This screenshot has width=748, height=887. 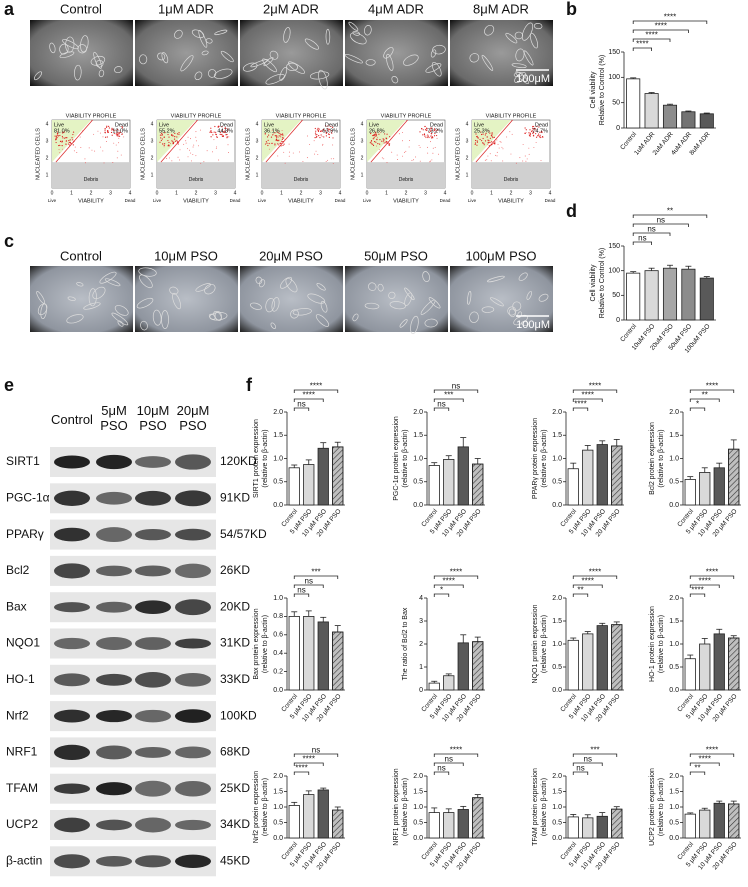 I want to click on y-axis-label: HO-1 protein expression, so click(x=652, y=644).